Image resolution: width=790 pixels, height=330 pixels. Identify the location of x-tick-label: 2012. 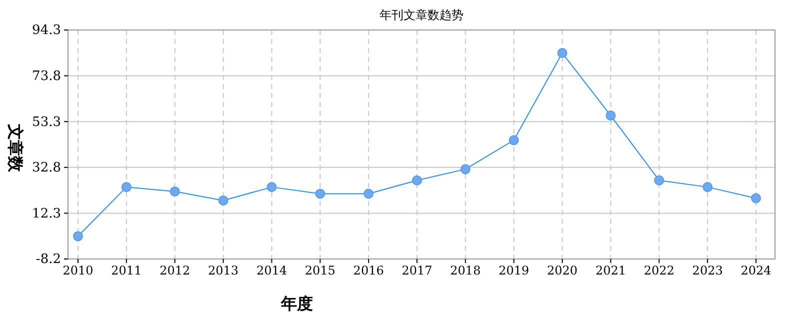
(175, 271).